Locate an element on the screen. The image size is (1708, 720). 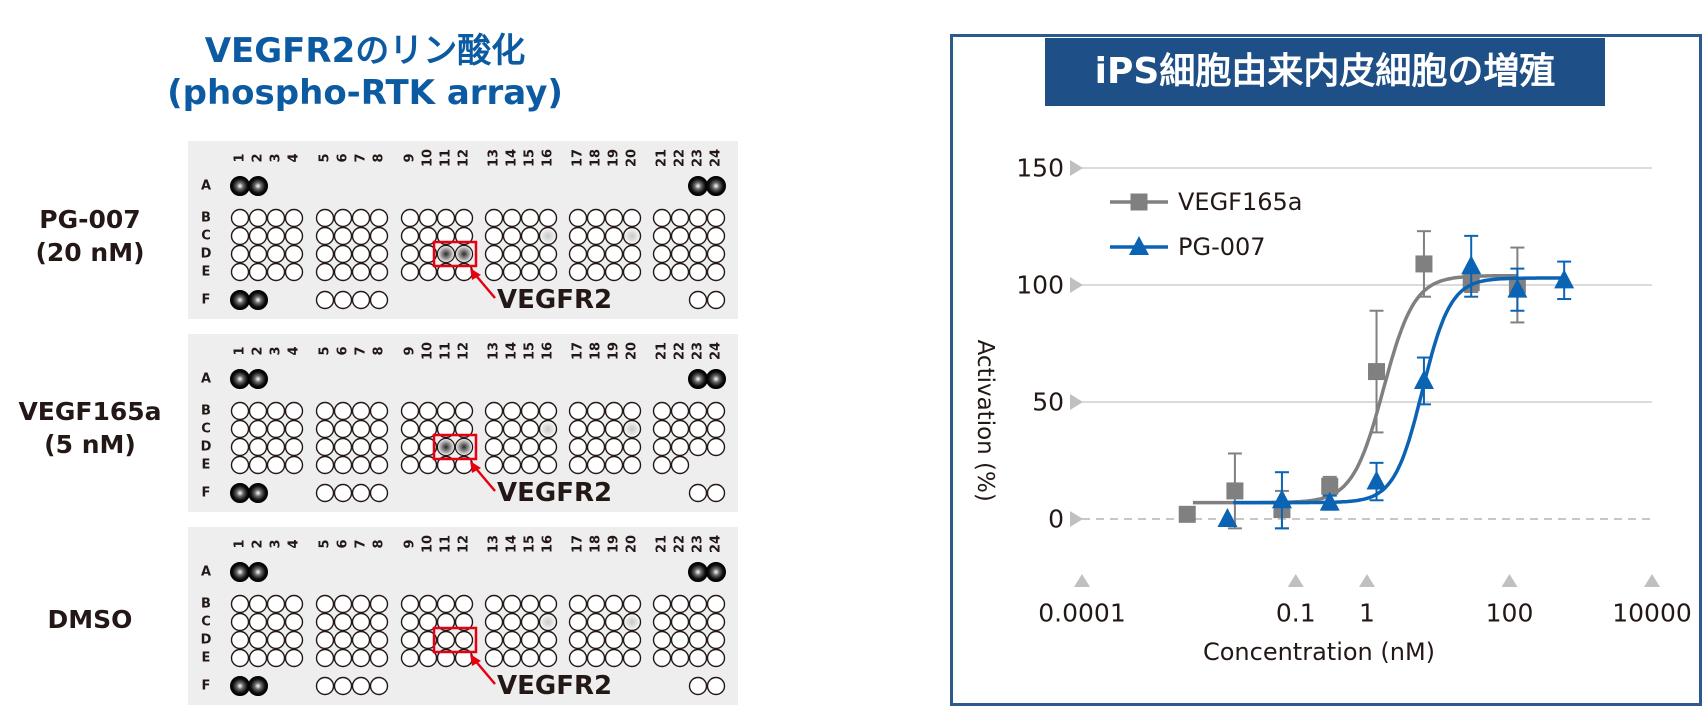
row-letter: D is located at coordinates (206, 254).